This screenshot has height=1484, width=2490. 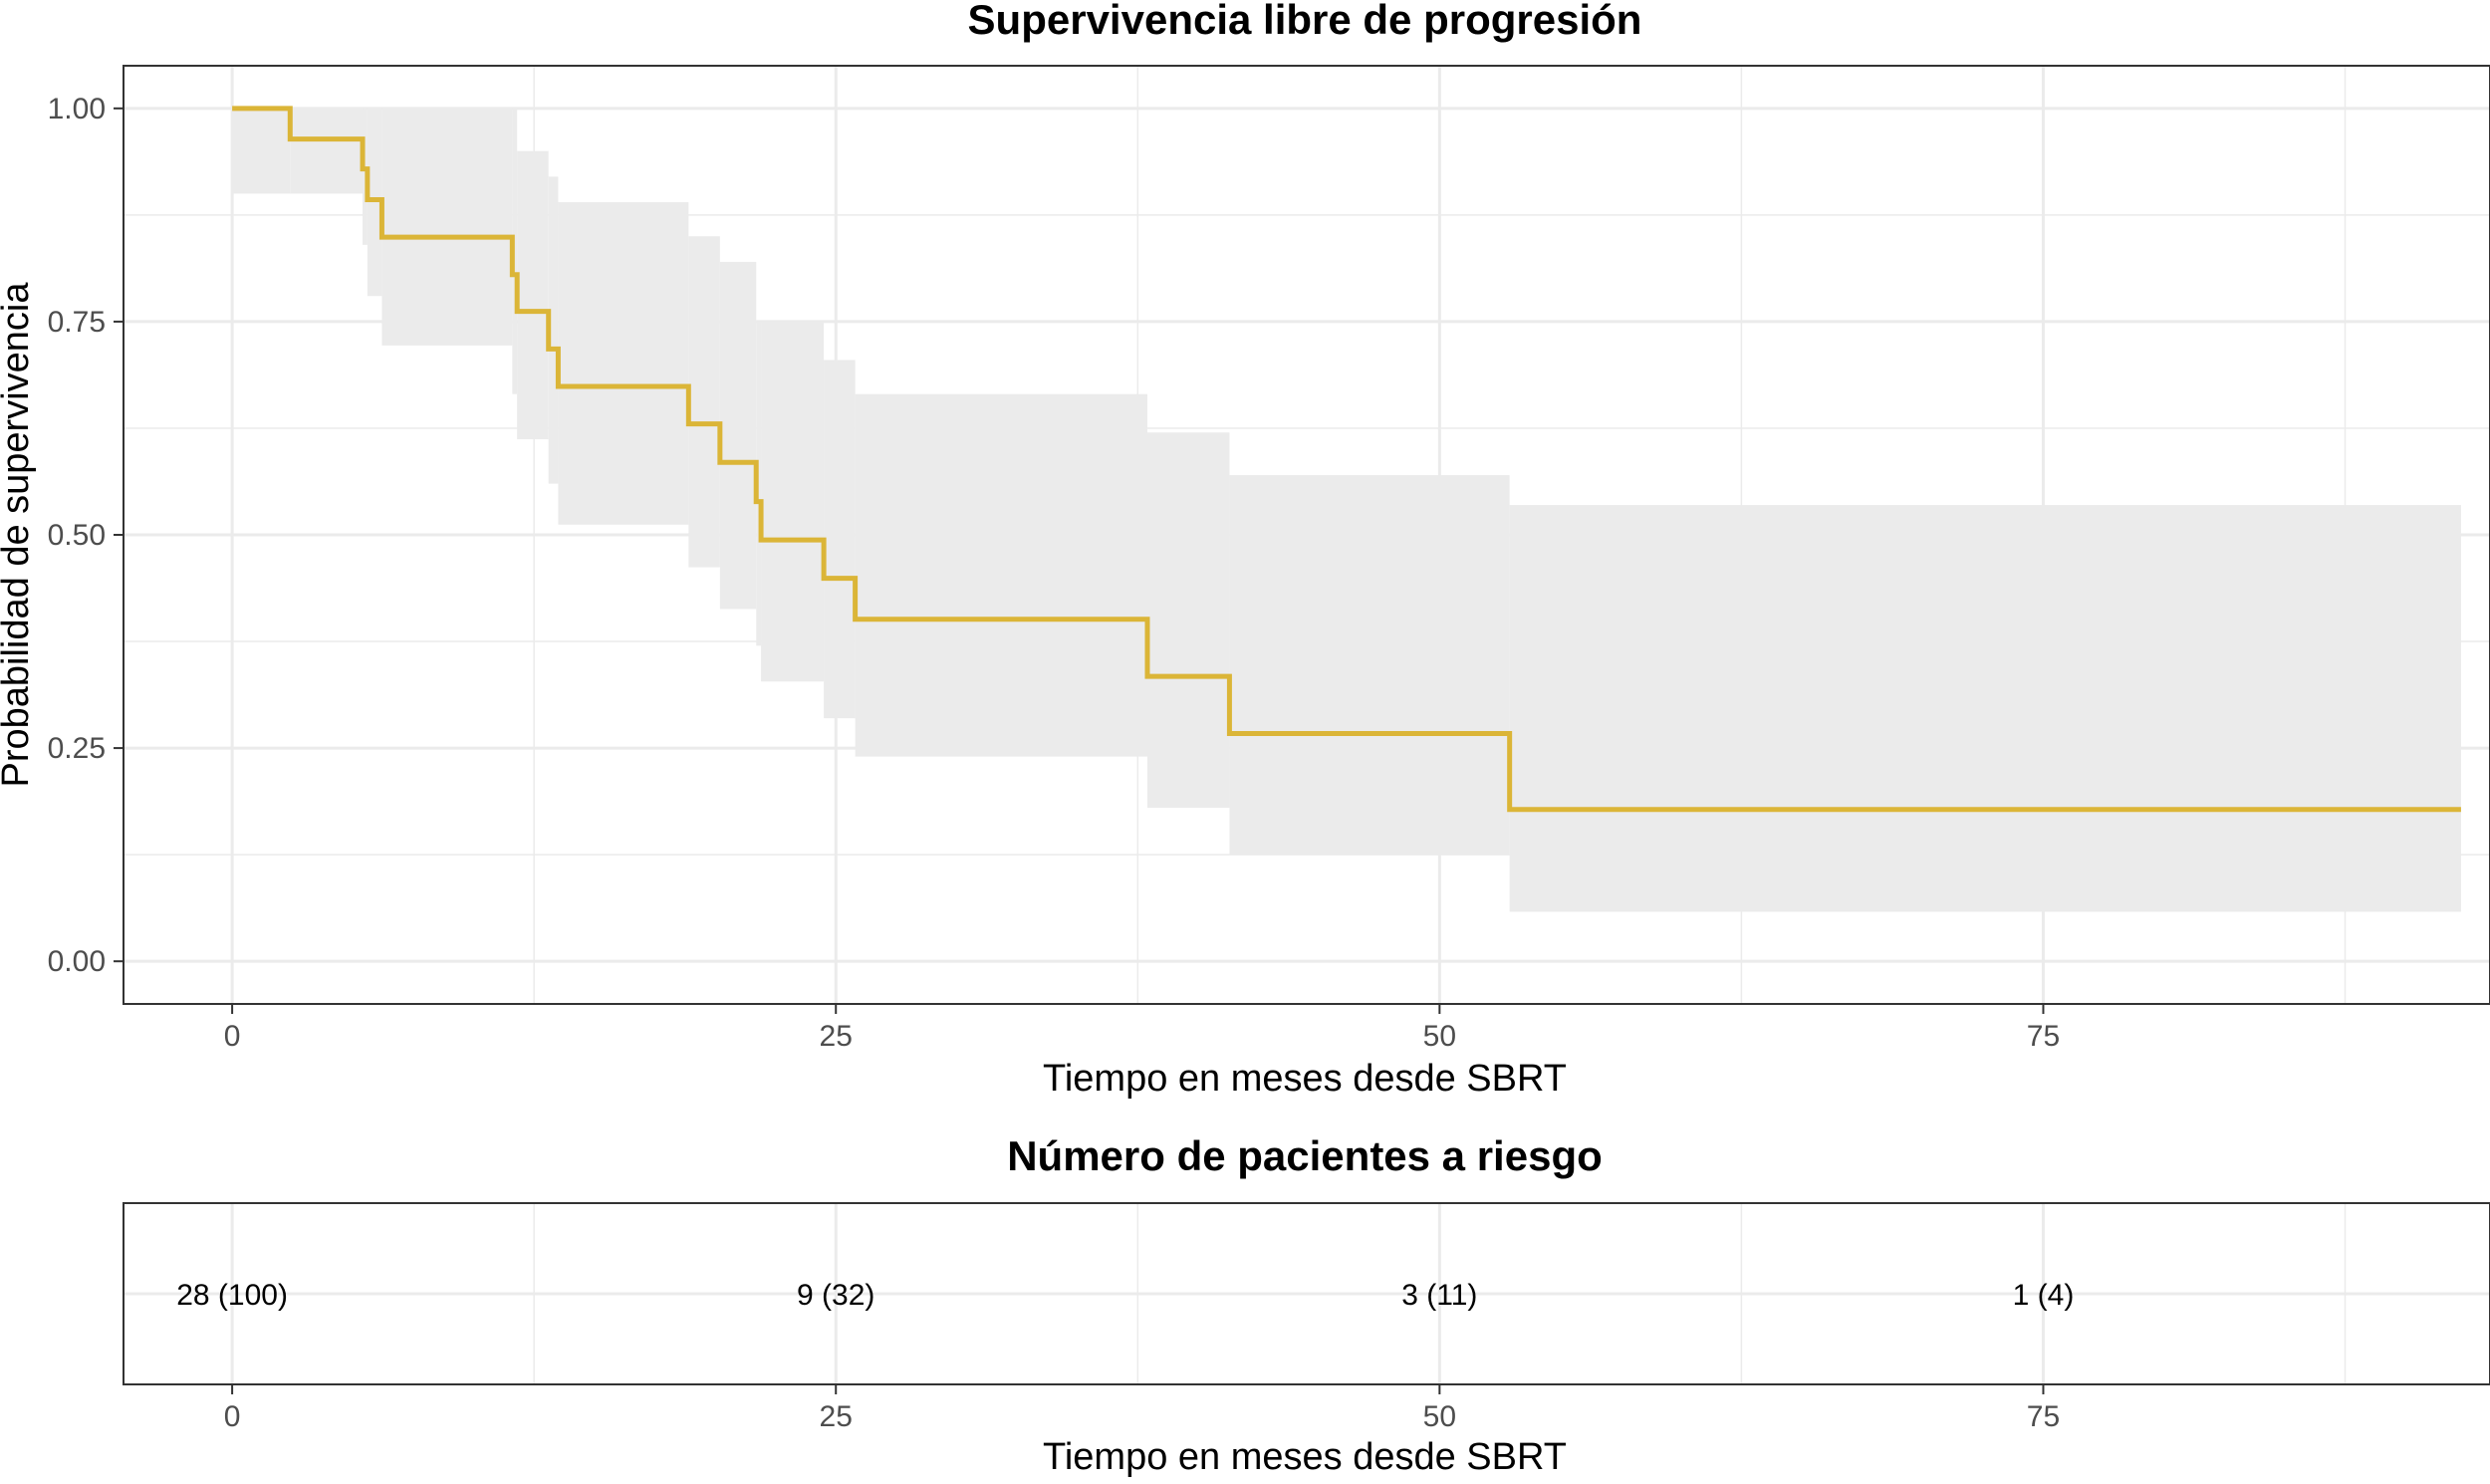 What do you see at coordinates (836, 1416) in the screenshot?
I see `risk-x-tick-label: 25` at bounding box center [836, 1416].